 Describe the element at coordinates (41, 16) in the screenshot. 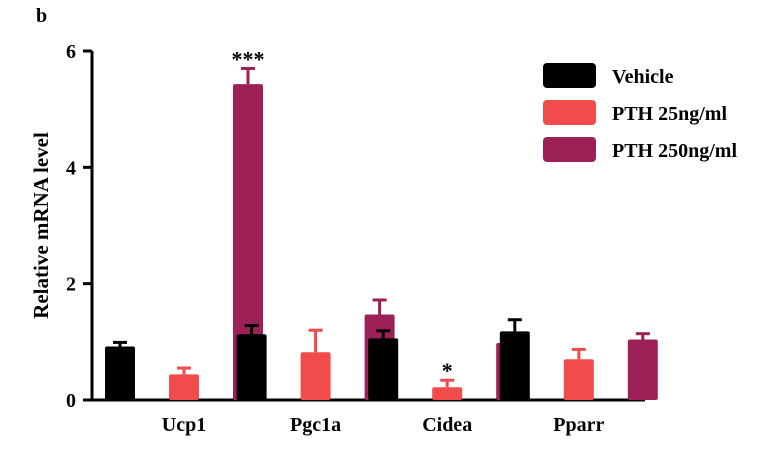

I see `panel-label: b` at that location.